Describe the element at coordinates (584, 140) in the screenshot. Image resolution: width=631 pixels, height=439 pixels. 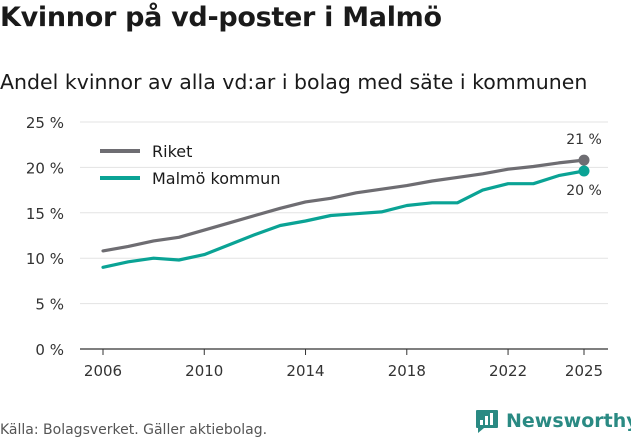
I see `series-end-label: 21 %` at that location.